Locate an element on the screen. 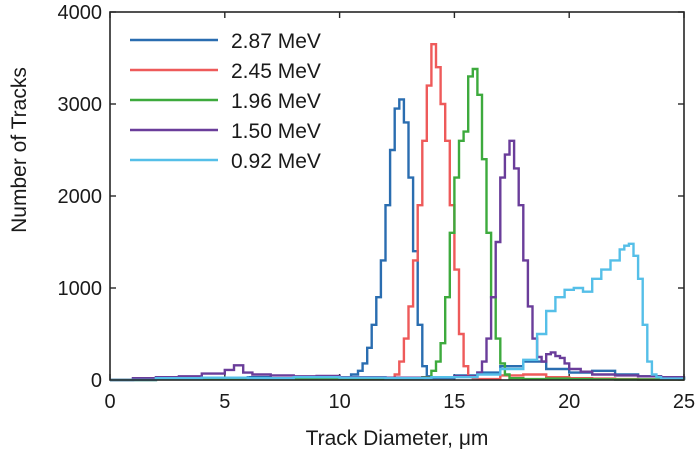 The image size is (700, 454). y-tick-label: 1000 is located at coordinates (80, 289).